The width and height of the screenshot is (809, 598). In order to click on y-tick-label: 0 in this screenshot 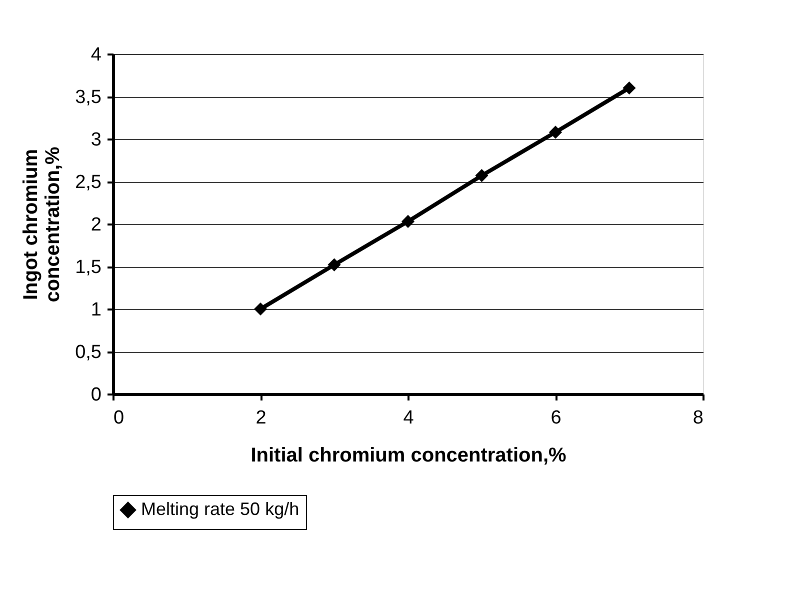, I will do `click(96, 395)`.